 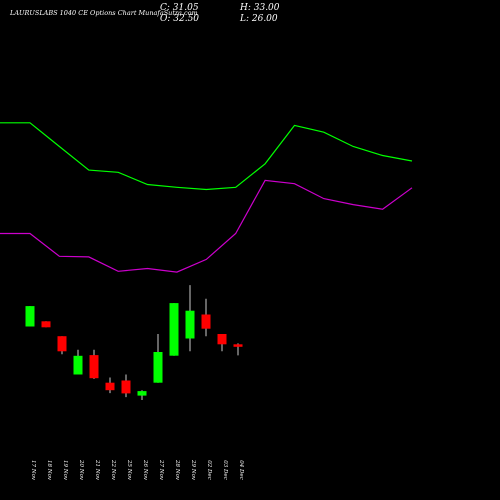 I want to click on x-tick-label: 03 Dec, so click(x=225, y=470).